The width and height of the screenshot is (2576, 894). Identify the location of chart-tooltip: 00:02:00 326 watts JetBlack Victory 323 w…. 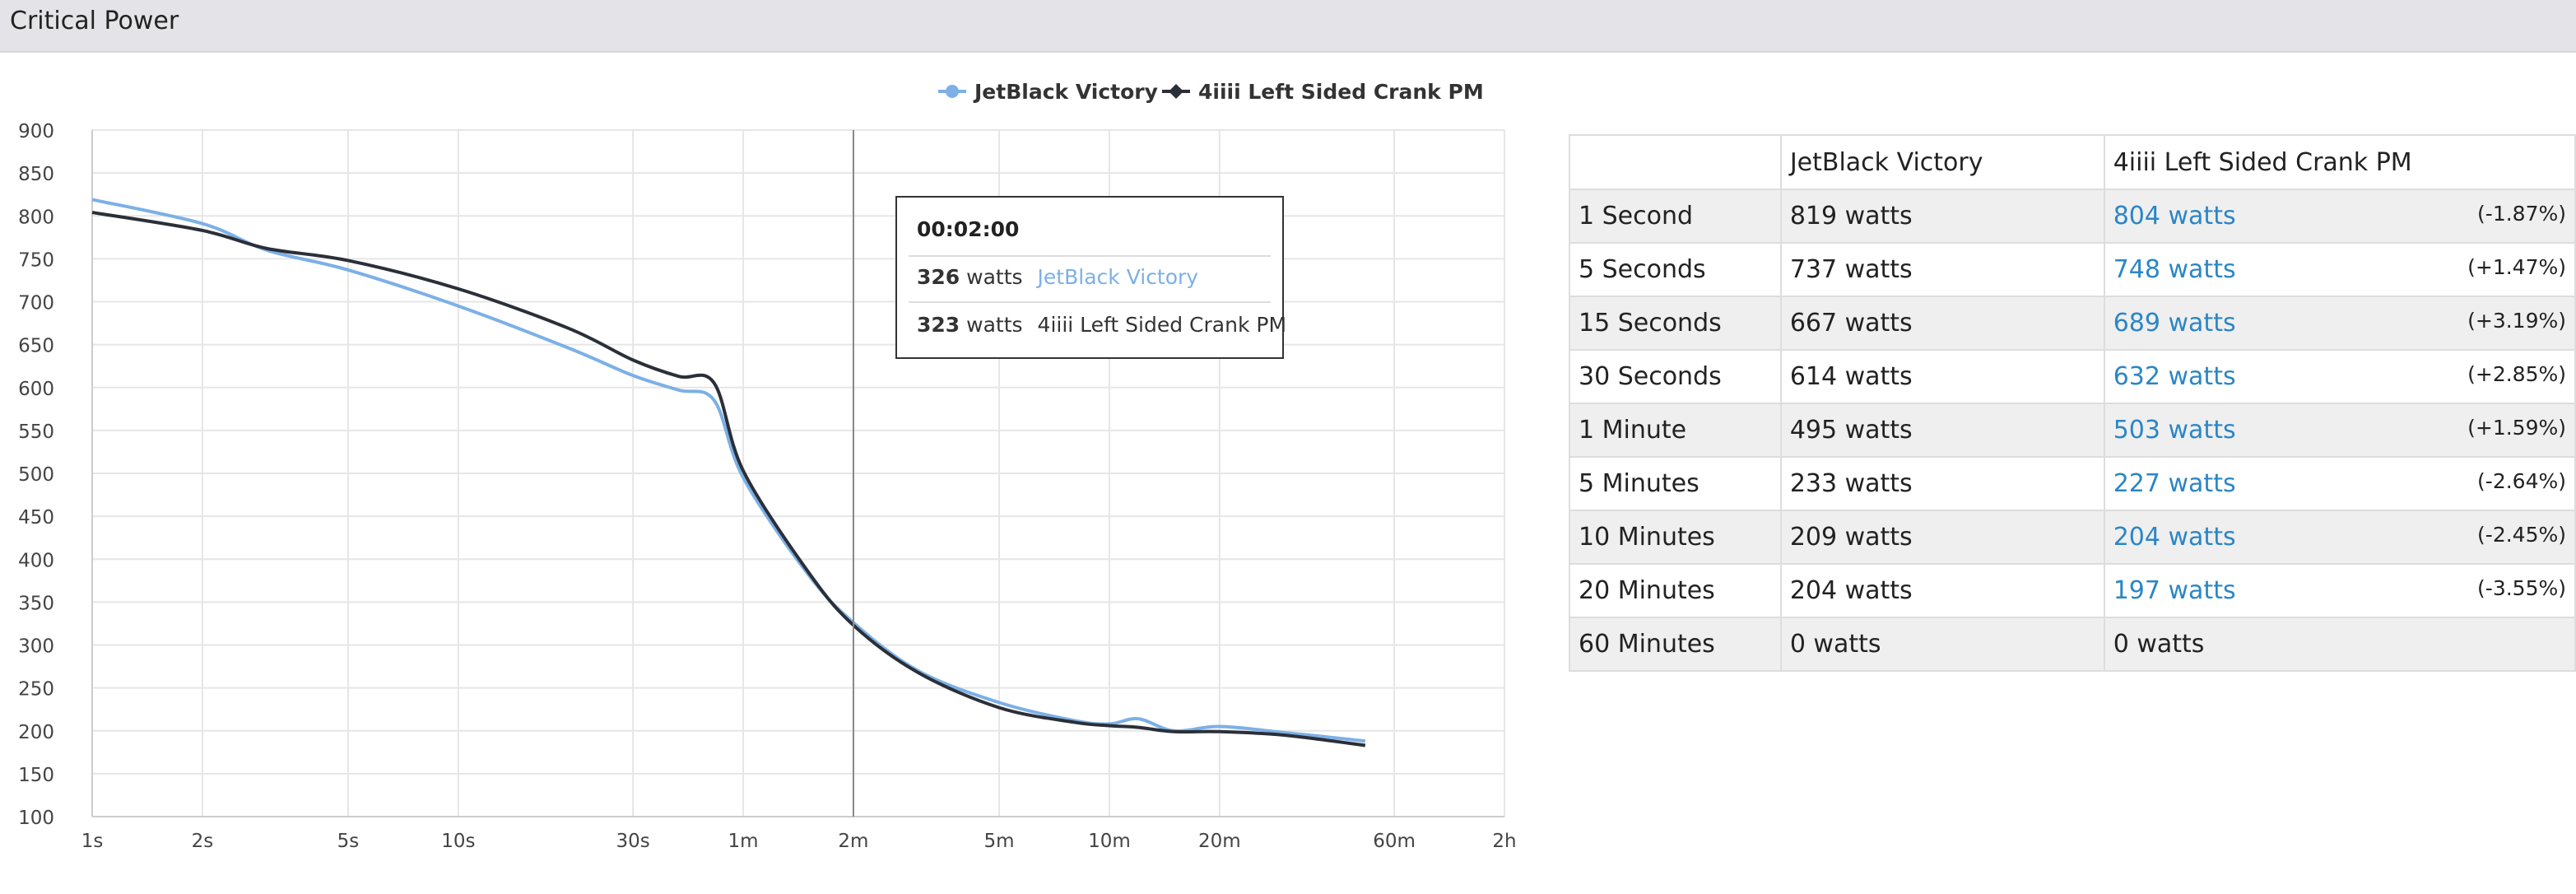
(1090, 277).